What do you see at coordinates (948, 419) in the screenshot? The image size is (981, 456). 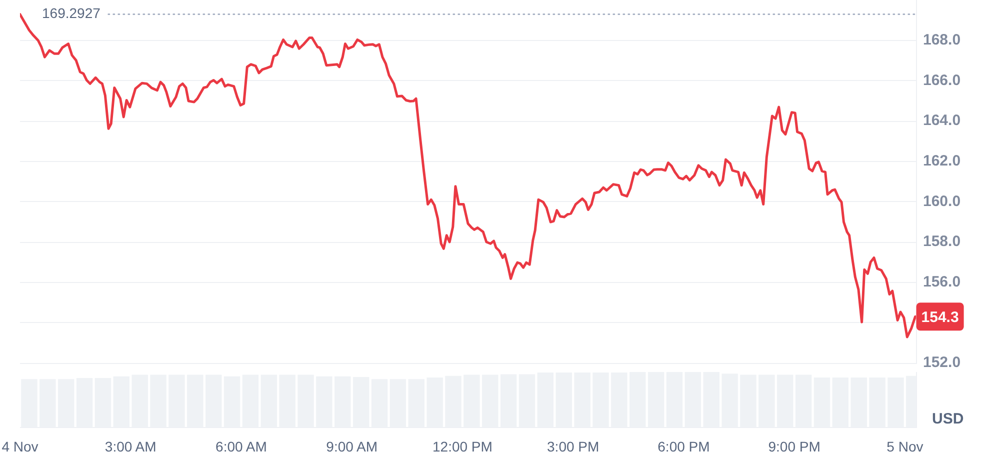 I see `y-axis-title: USD` at bounding box center [948, 419].